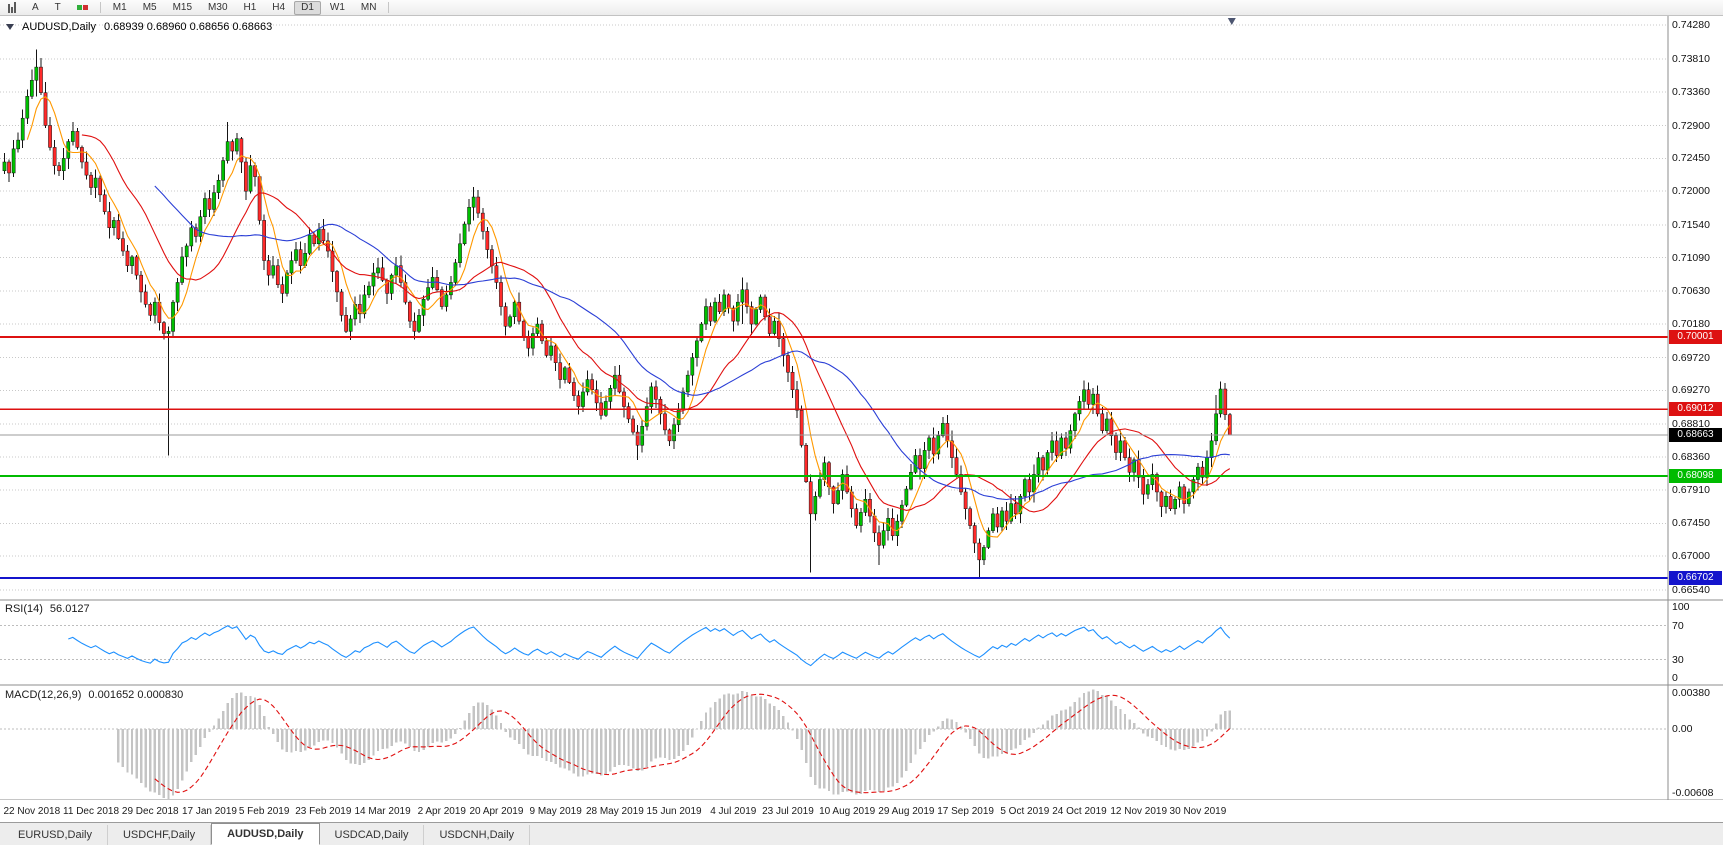  What do you see at coordinates (1691, 125) in the screenshot?
I see `price-axis-label: 0.72900` at bounding box center [1691, 125].